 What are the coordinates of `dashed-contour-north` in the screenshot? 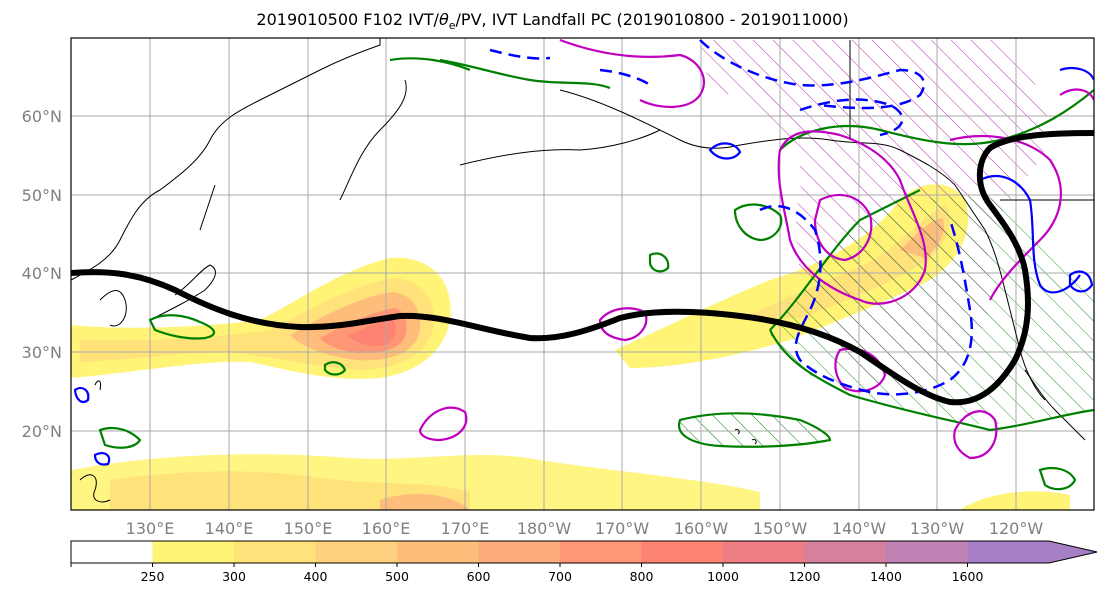 It's located at (812, 74).